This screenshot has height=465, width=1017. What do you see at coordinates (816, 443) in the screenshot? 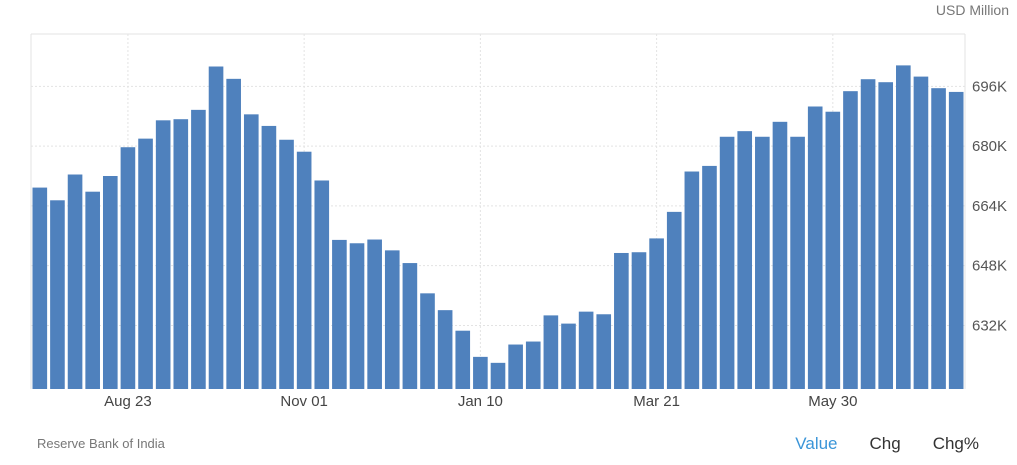
I see `tab-value: Value` at bounding box center [816, 443].